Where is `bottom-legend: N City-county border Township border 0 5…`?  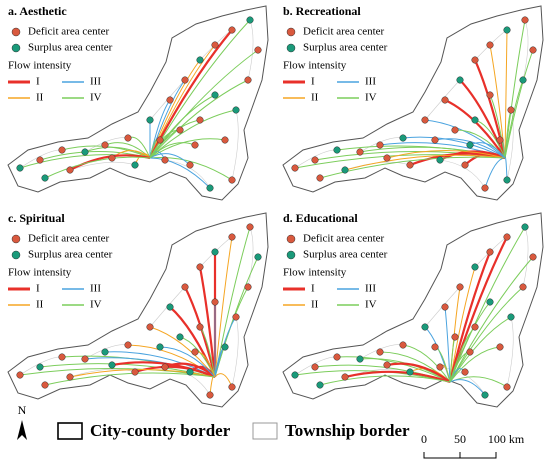 bottom-legend: N City-county border Township border 0 5… is located at coordinates (271, 431).